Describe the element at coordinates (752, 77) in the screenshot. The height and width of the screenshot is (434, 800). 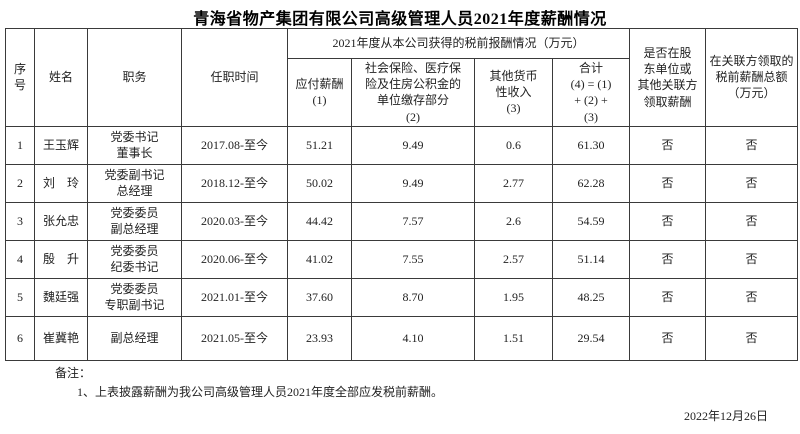
I see `header-related-total: 在关联方领取的 税前薪酬总额 （万元）` at that location.